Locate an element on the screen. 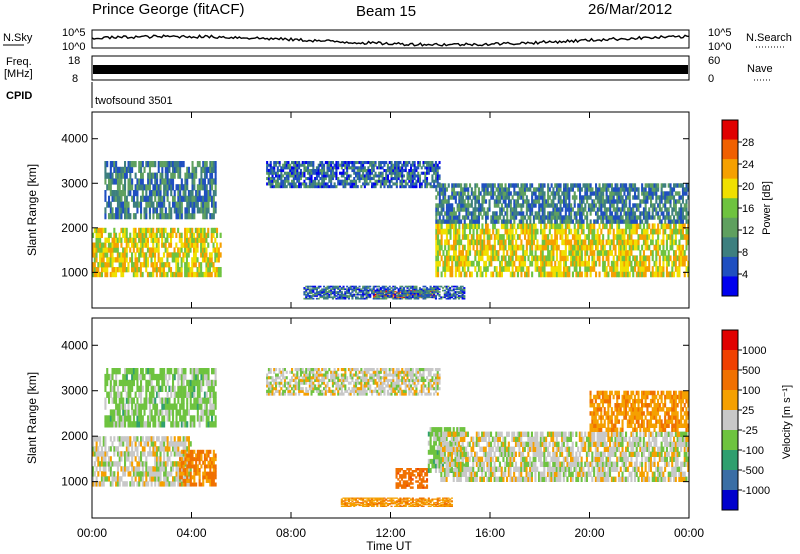 This screenshot has width=800, height=554. nsky-trace is located at coordinates (390, 40).